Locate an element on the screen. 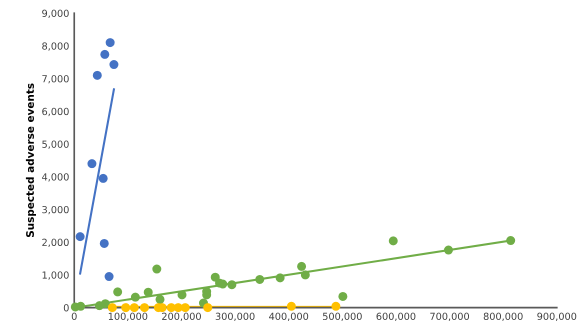 The image size is (580, 329). y-tick-label: 2,000 is located at coordinates (55, 243).